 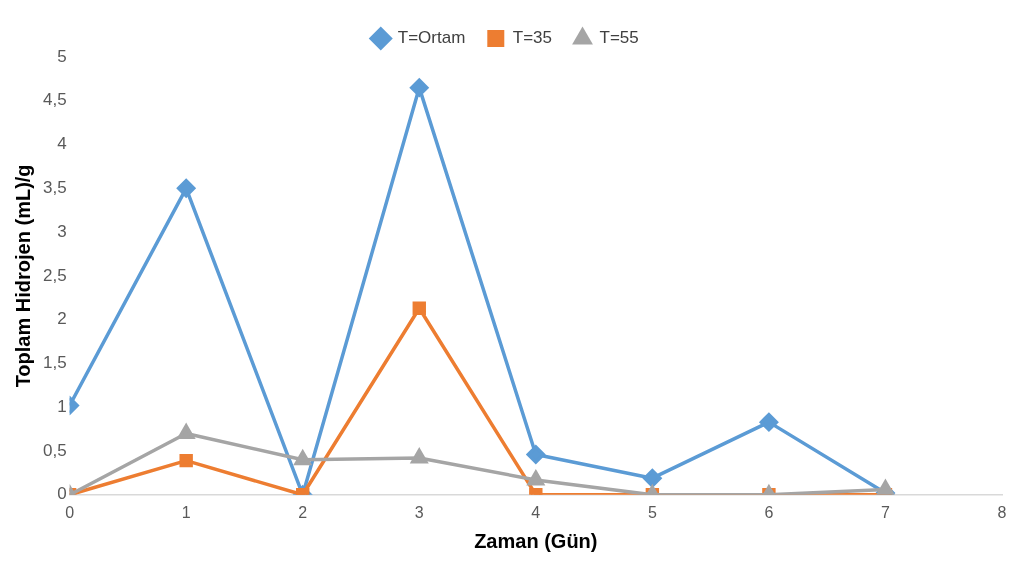 What do you see at coordinates (303, 512) in the screenshot?
I see `x-tick-label: 2` at bounding box center [303, 512].